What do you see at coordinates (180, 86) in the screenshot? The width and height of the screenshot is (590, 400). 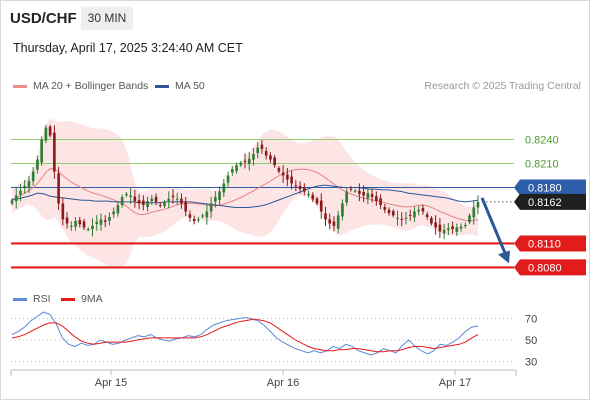 I see `legend-ma50: MA 50` at bounding box center [180, 86].